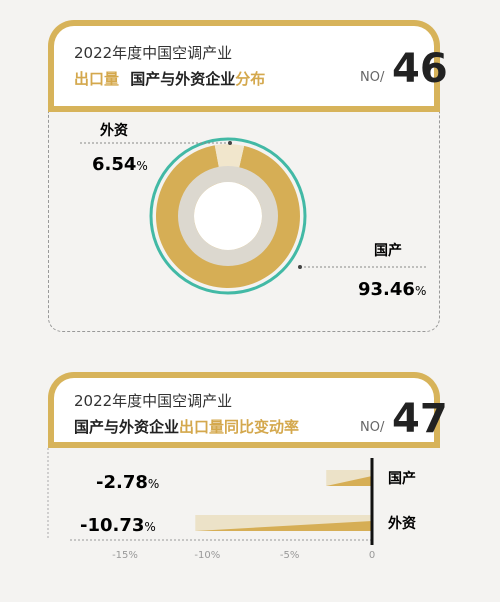  Describe the element at coordinates (127, 427) in the screenshot. I see `chart47-title-part1: 国产与外资企业` at that location.